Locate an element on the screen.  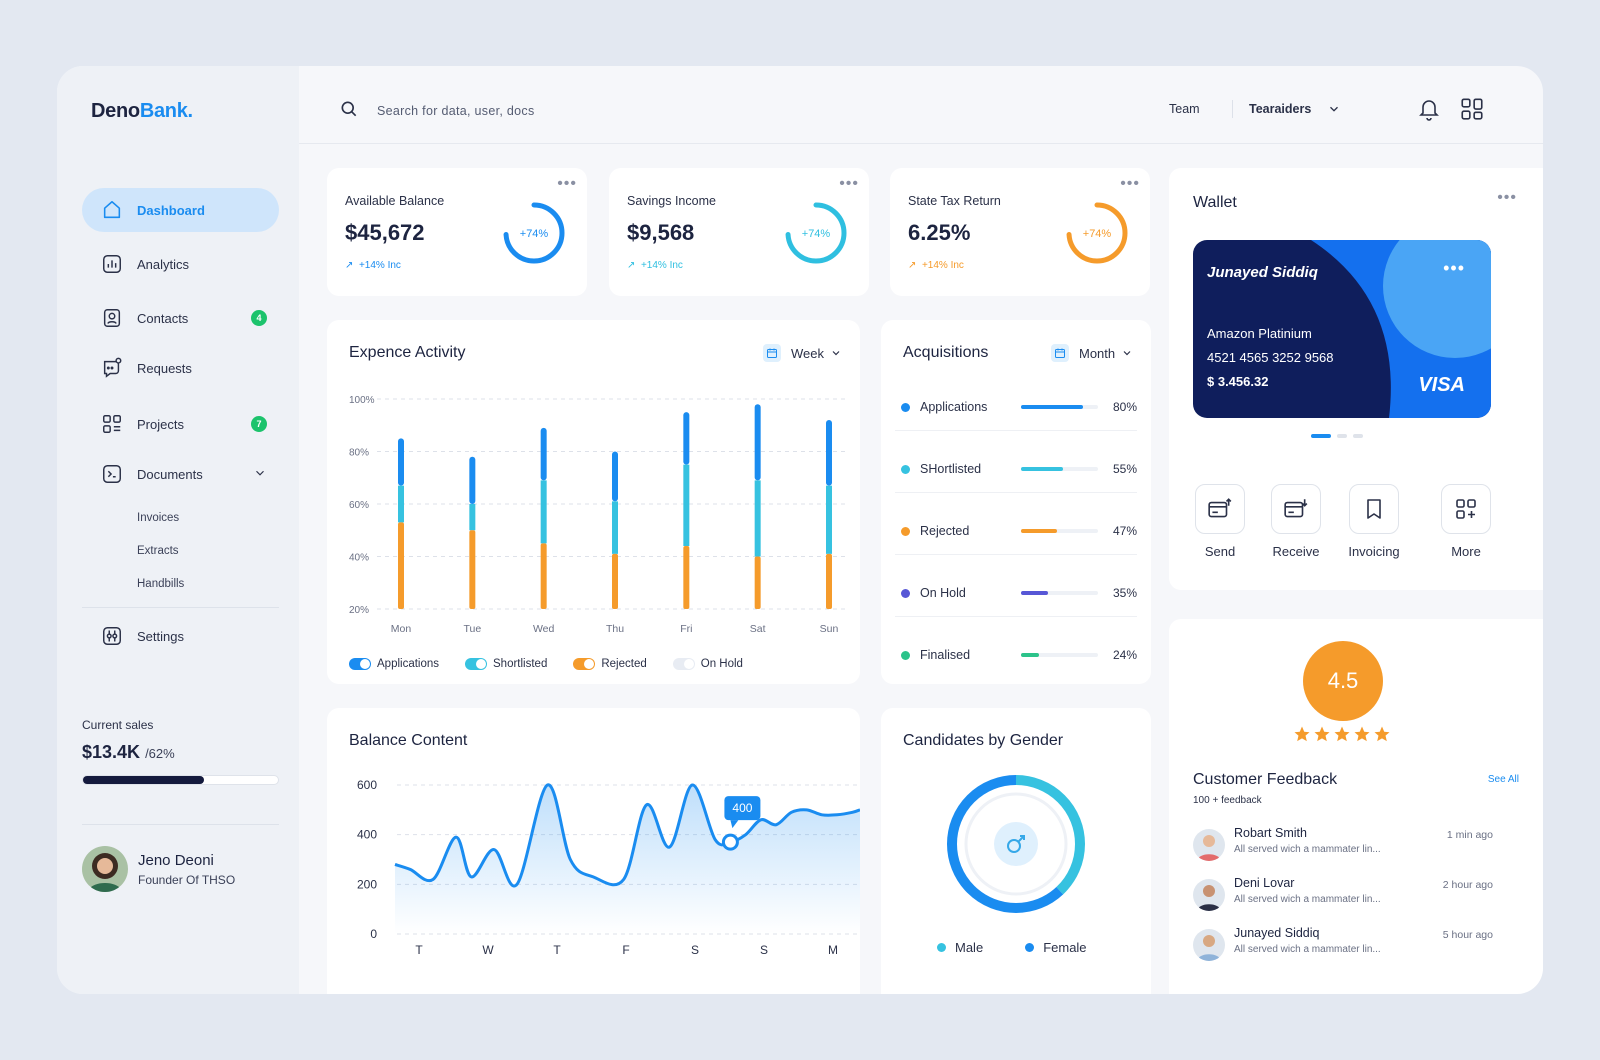
acquisition-row: SHortlisted 55% is located at coordinates (1019, 469).